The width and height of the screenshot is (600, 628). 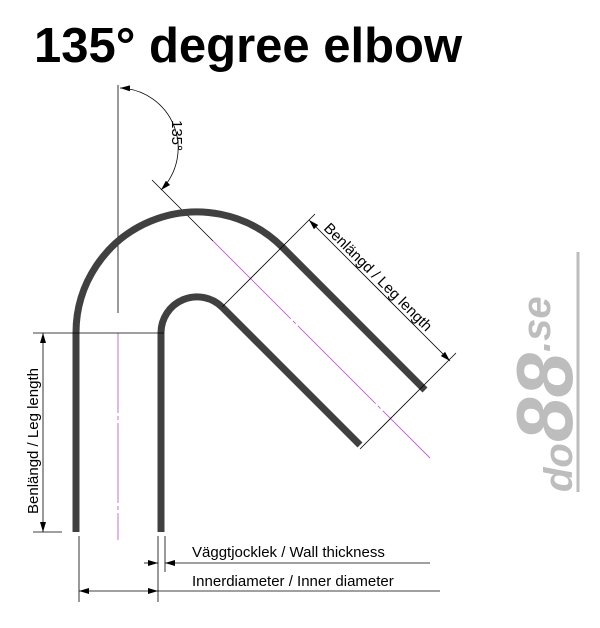 I want to click on leg-length-diagonal-label: Benlängd / Leg length, so click(x=377, y=277).